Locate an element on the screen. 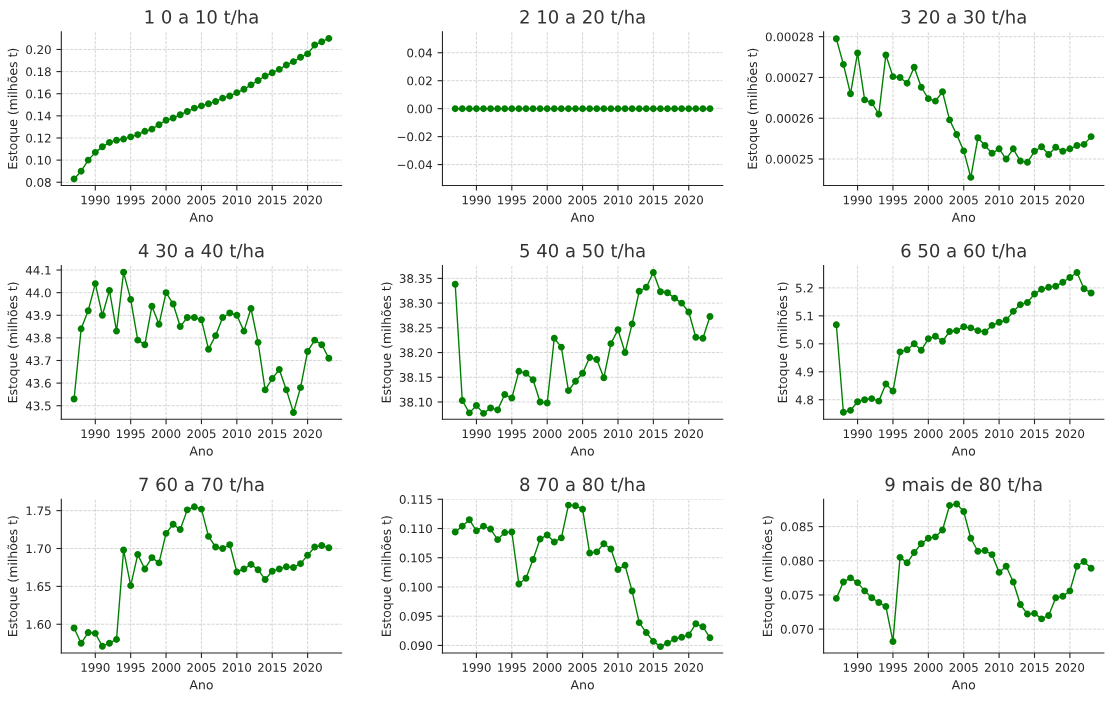  y-tick-label: 43.7 is located at coordinates (38, 361).